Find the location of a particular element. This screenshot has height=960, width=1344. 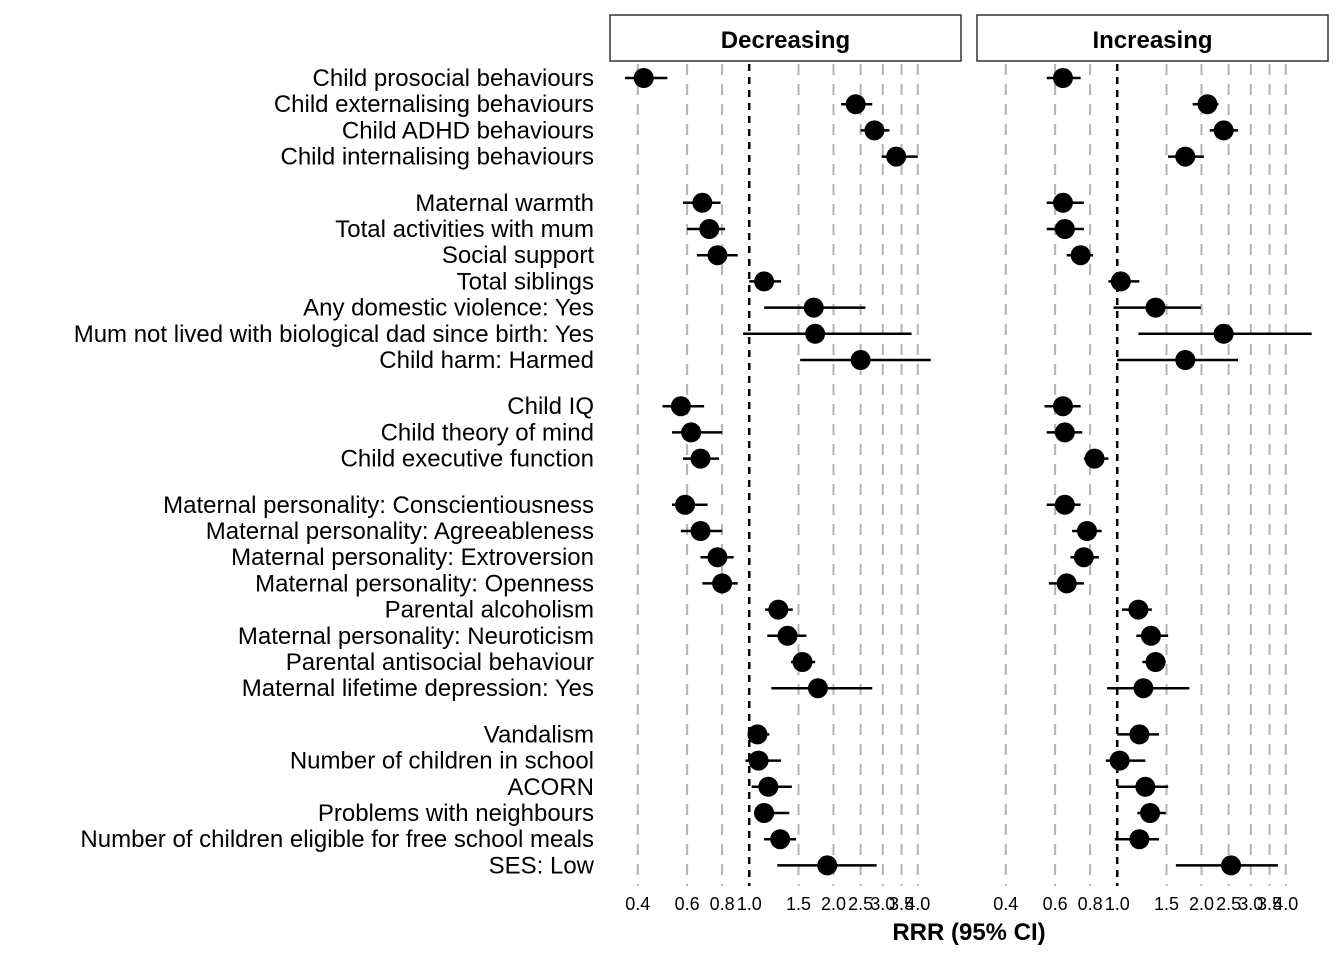

row-label: Maternal personality: Conscientiousness is located at coordinates (378, 505).